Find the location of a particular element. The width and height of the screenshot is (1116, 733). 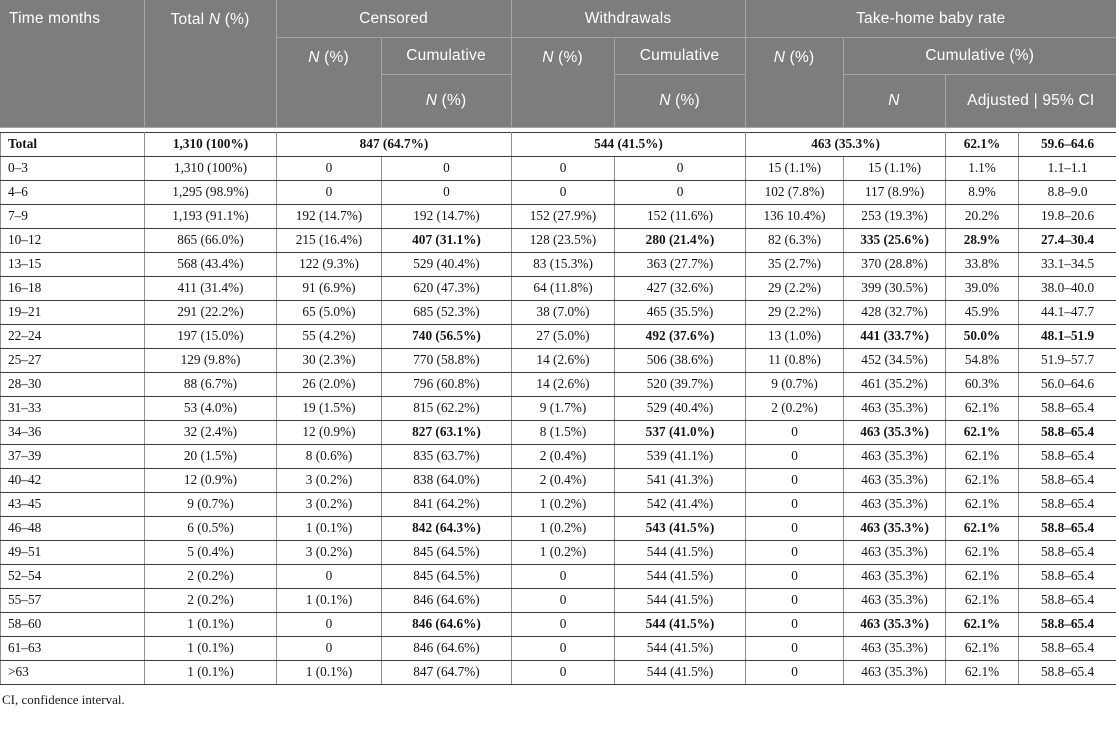

cell-censored-n: 192 (14.7%) is located at coordinates (329, 216).